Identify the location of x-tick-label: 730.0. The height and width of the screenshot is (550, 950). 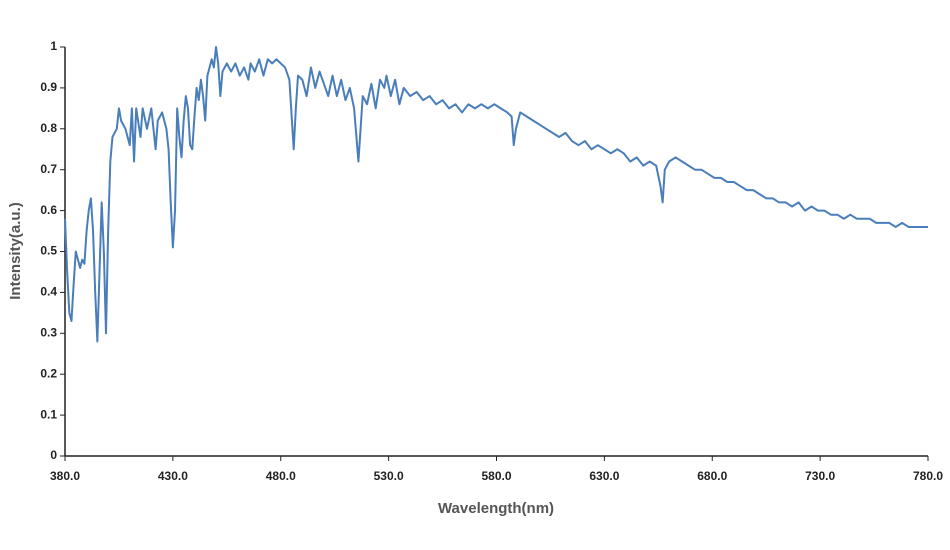
(820, 476).